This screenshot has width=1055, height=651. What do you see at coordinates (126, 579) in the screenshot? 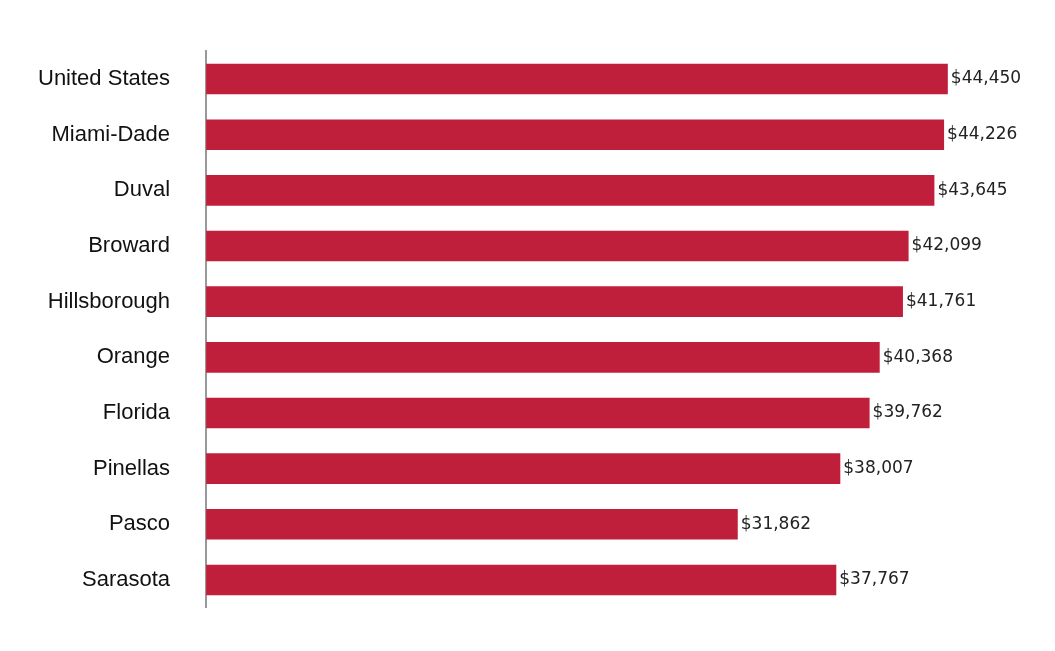
I see `y-tick-label: Sarasota` at bounding box center [126, 579].